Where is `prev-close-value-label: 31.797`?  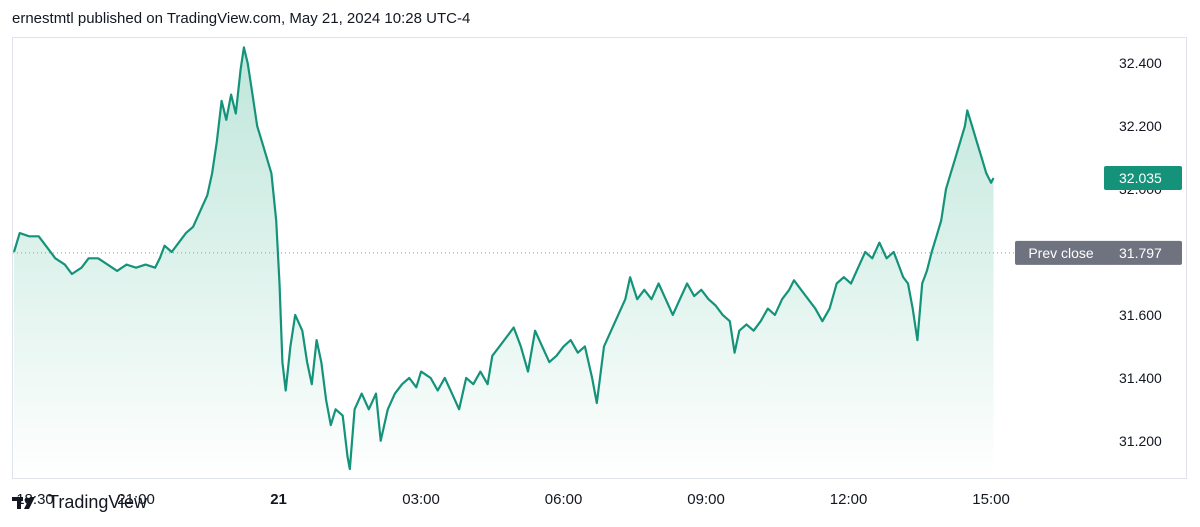
prev-close-value-label: 31.797 is located at coordinates (1140, 253).